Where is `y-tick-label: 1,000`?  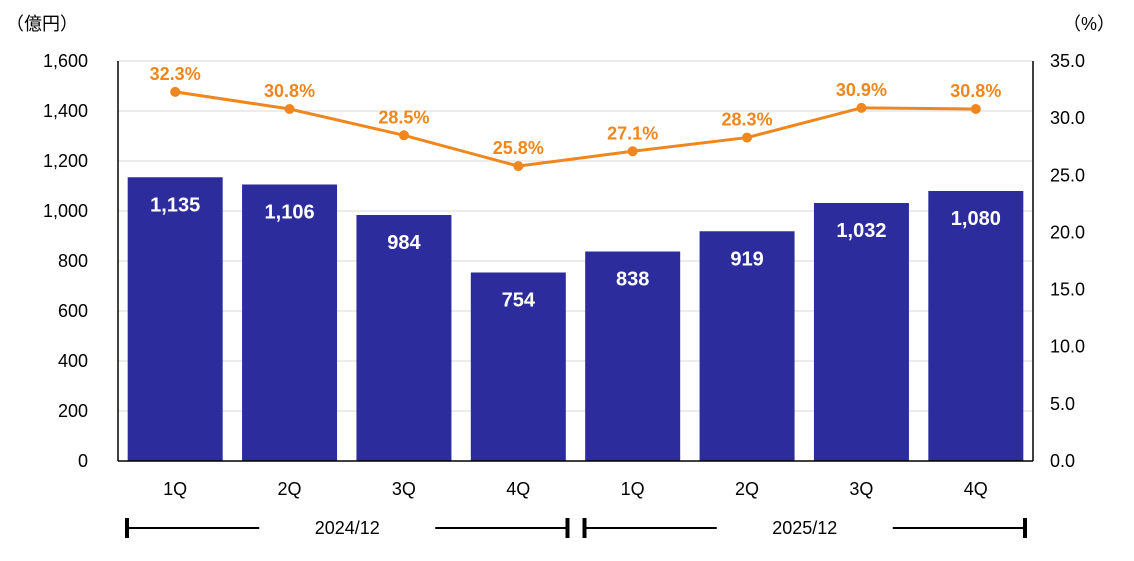 y-tick-label: 1,000 is located at coordinates (65, 211).